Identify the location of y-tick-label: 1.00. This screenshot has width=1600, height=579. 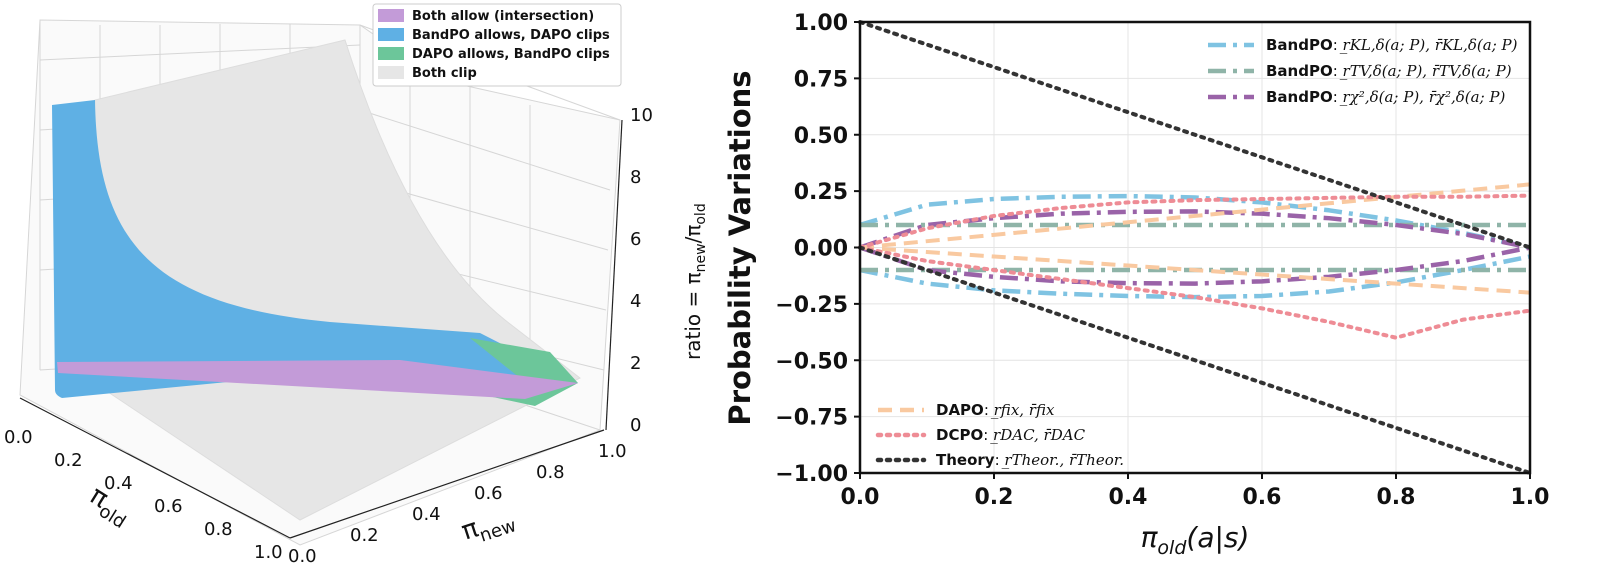
(821, 23).